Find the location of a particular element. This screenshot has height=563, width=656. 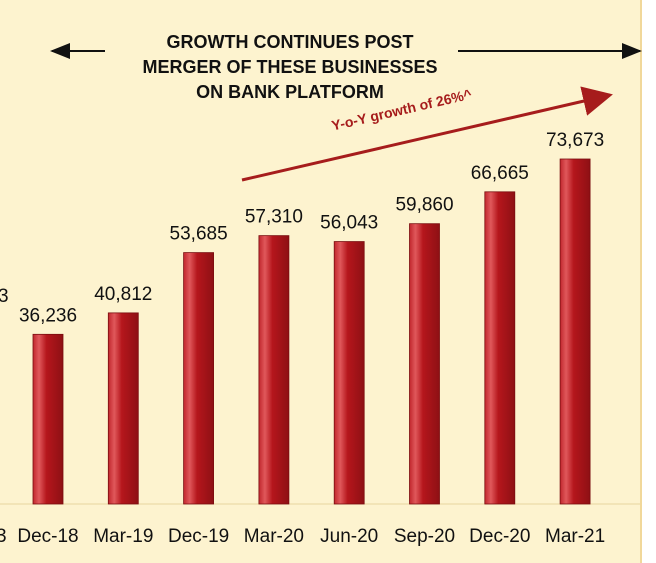

category-label: Mar-20 is located at coordinates (274, 536).